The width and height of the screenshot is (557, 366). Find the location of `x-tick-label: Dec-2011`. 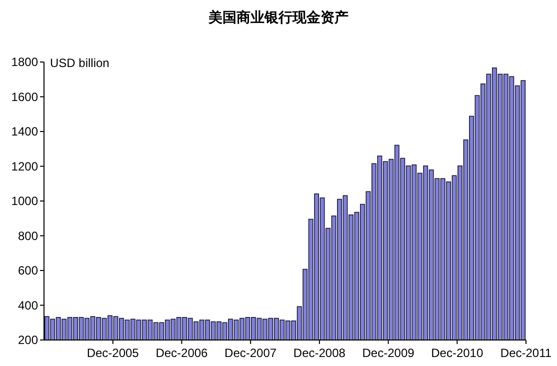

x-tick-label: Dec-2011 is located at coordinates (526, 353).